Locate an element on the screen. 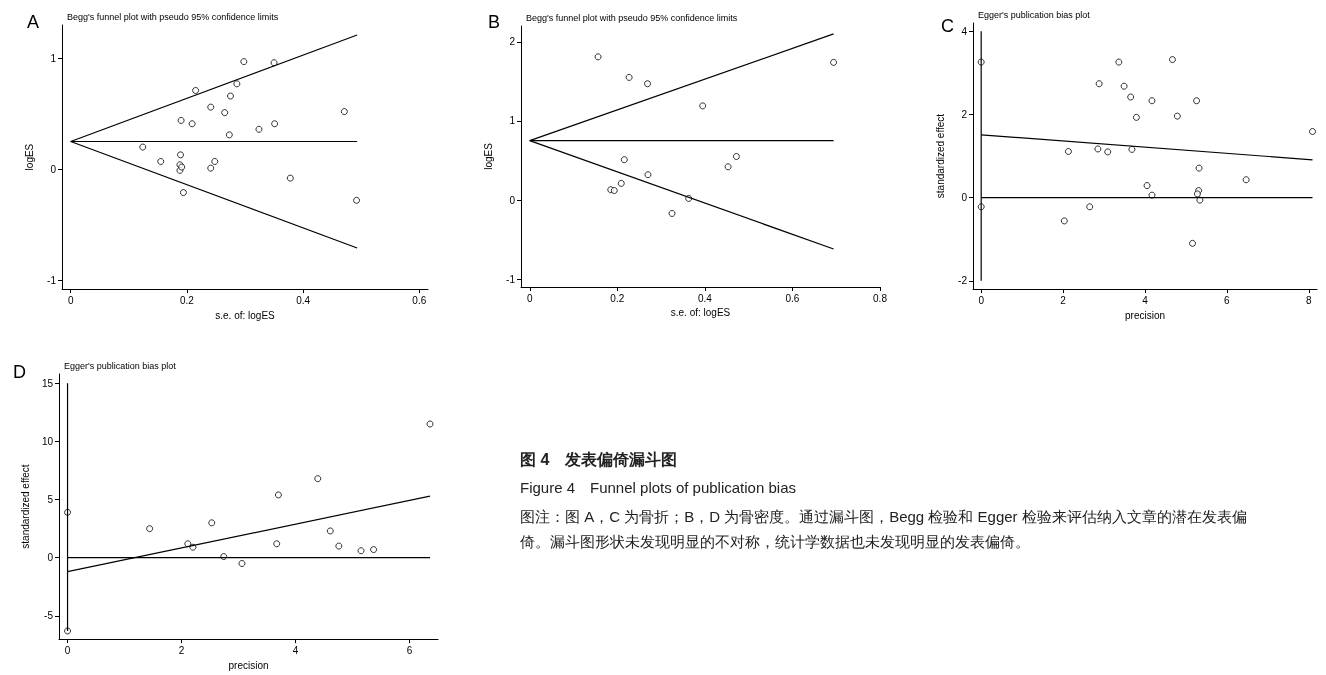 The width and height of the screenshot is (1326, 675). chart-title: A is located at coordinates (33, 22).